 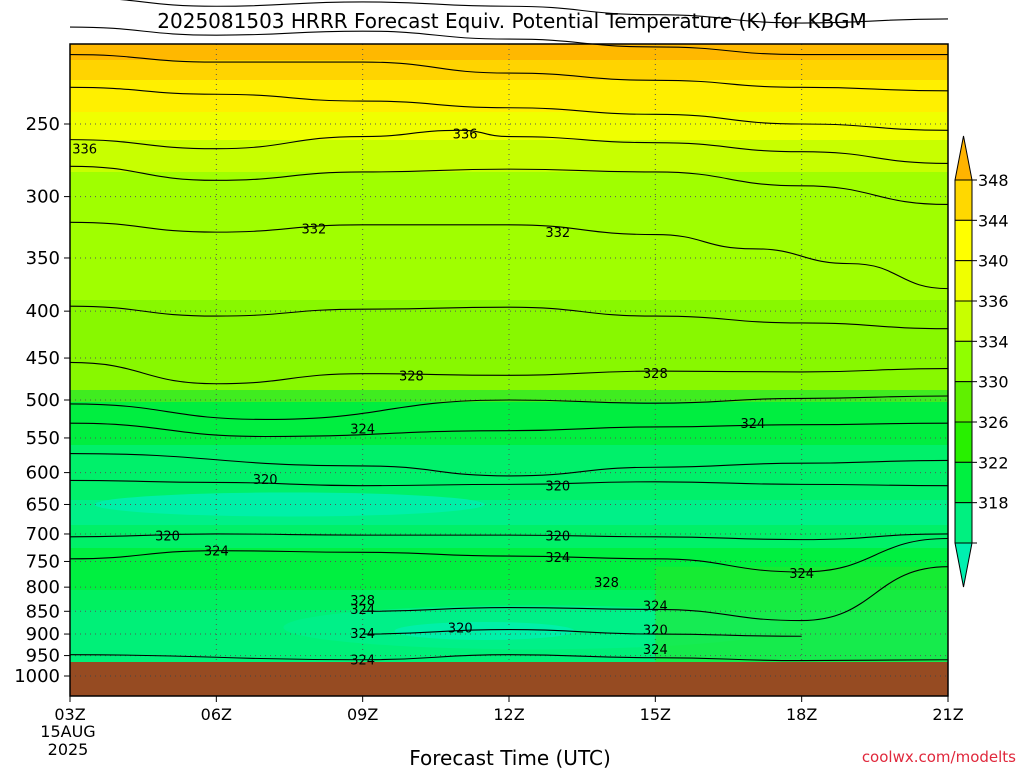 I want to click on colorbar-tick-label: 340, so click(x=993, y=261).